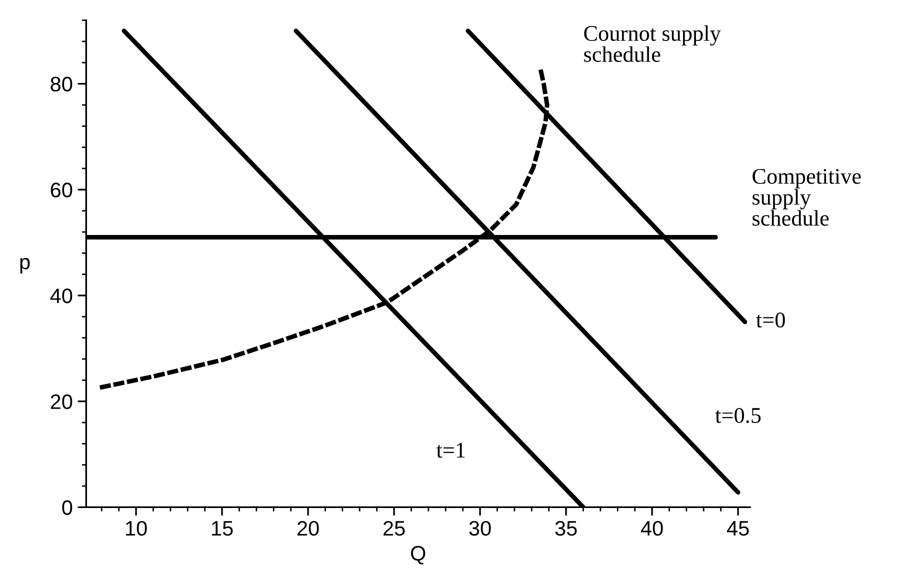  I want to click on x-tick-label: 40, so click(651, 528).